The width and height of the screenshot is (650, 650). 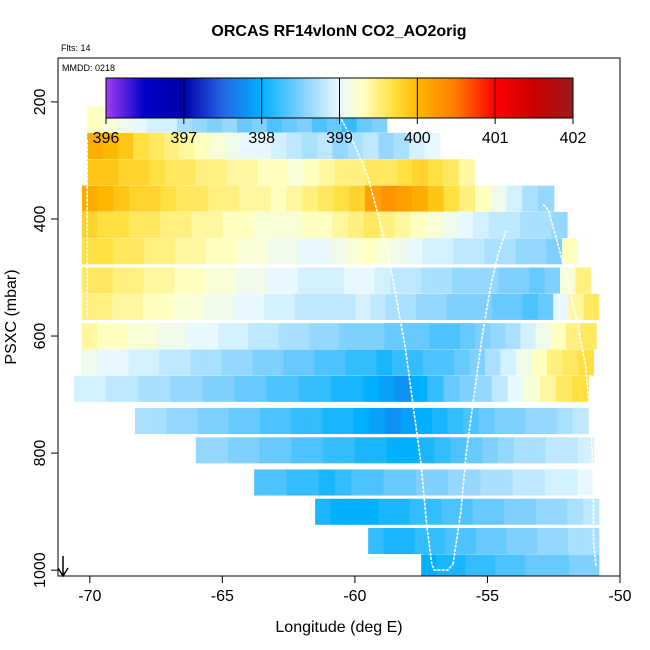 I want to click on down-arrow-icon, so click(x=63, y=567).